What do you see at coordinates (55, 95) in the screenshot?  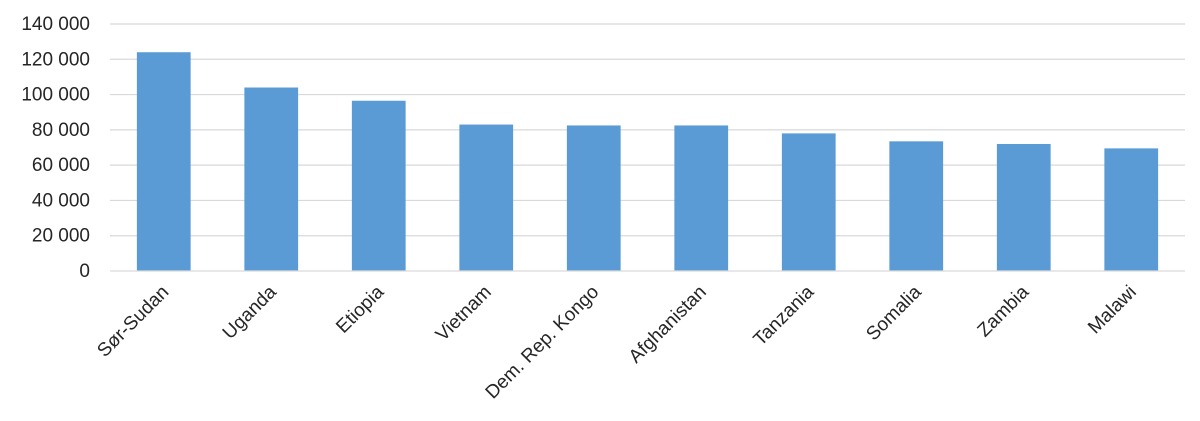 I see `y-tick-label: 100 000` at bounding box center [55, 95].